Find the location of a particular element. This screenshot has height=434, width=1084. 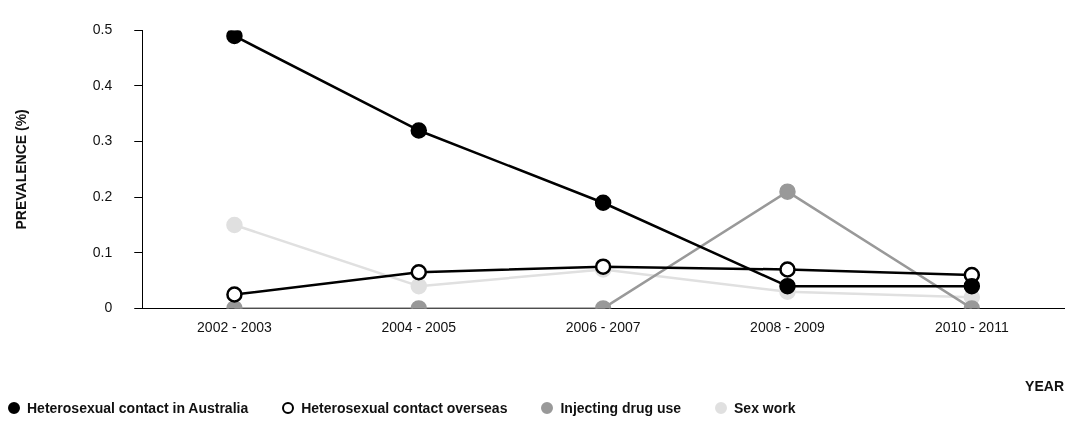

legend-label: Heterosexual contact overseas is located at coordinates (404, 408).